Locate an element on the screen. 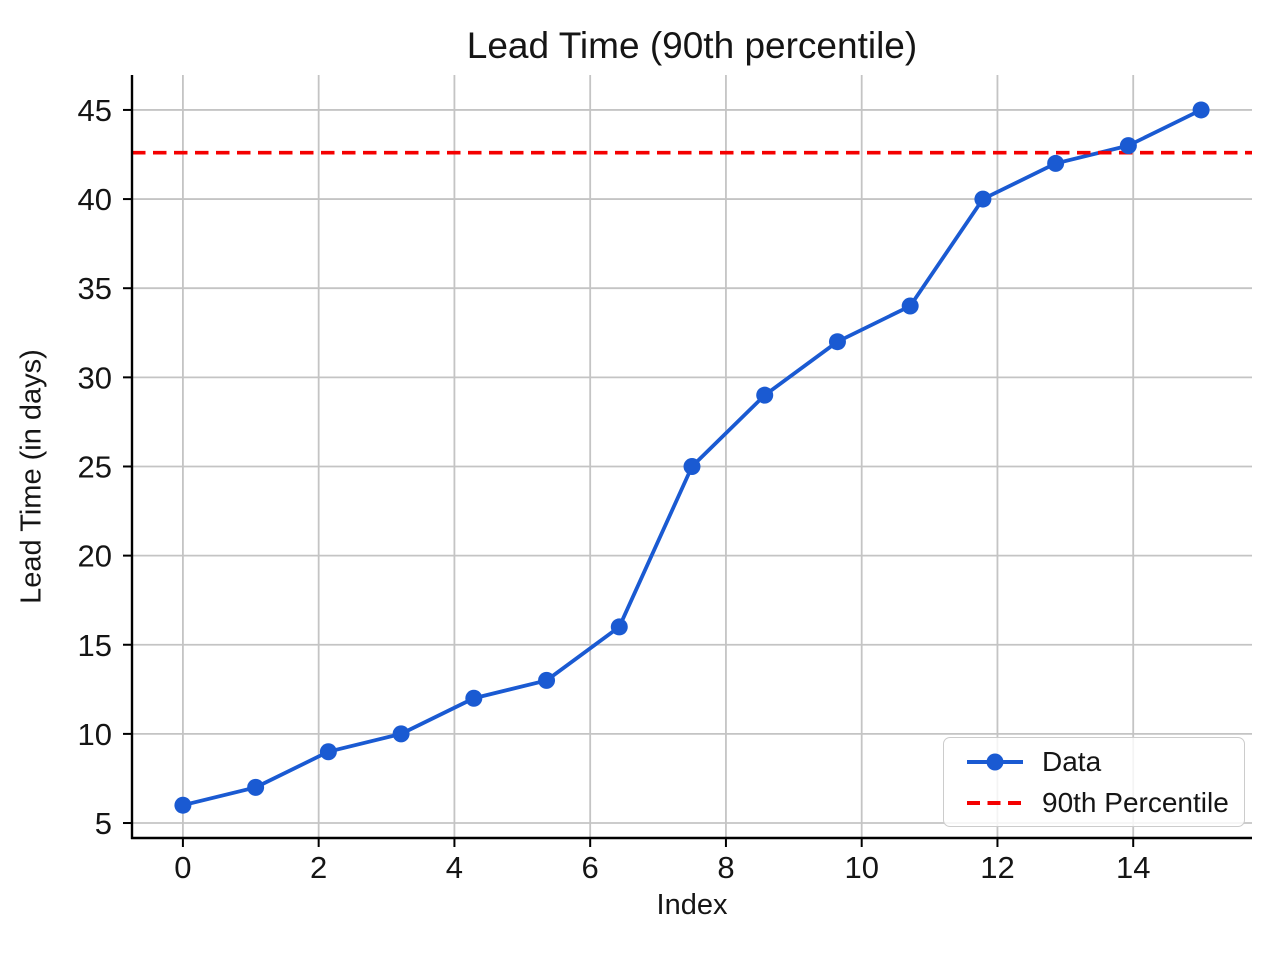  y-tick-label: 35 is located at coordinates (95, 288).